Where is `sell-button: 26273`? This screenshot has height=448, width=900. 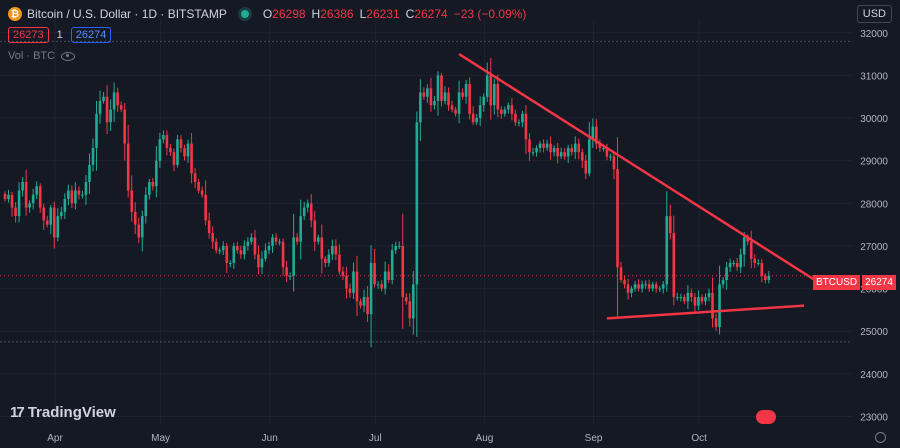 sell-button: 26273 is located at coordinates (28, 35).